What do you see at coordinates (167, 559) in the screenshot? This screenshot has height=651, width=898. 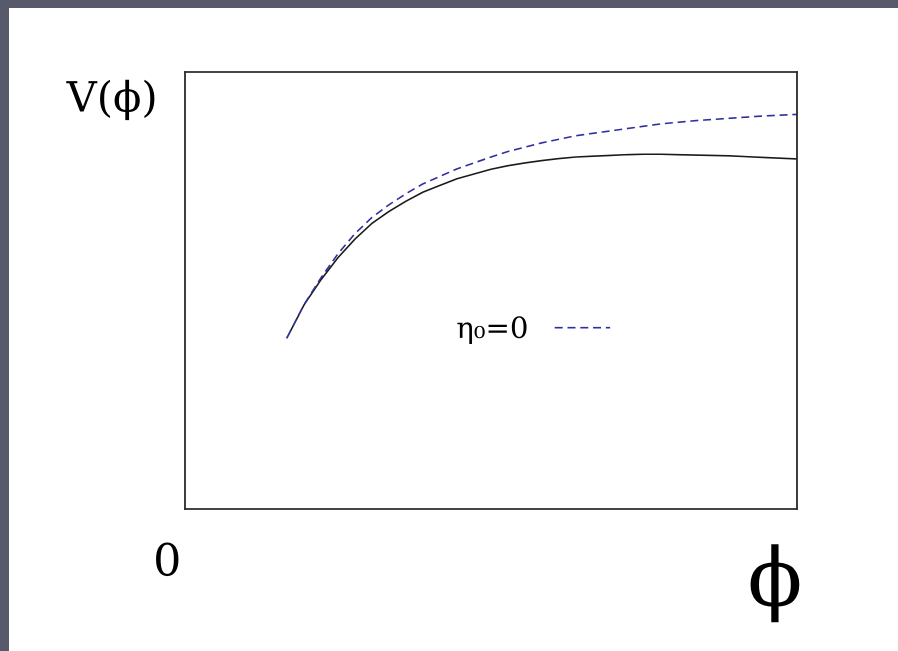 I see `text: 0` at bounding box center [167, 559].